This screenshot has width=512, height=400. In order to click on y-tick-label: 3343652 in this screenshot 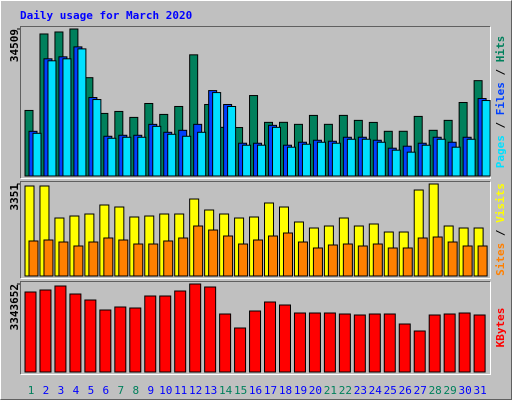, I will do `click(14, 307)`.